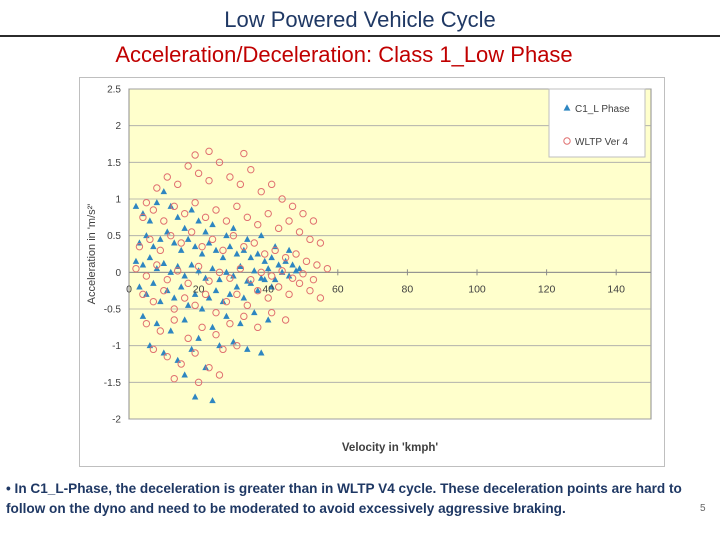 Image resolution: width=720 pixels, height=540 pixels. Describe the element at coordinates (360, 36) in the screenshot. I see `title-divider` at that location.